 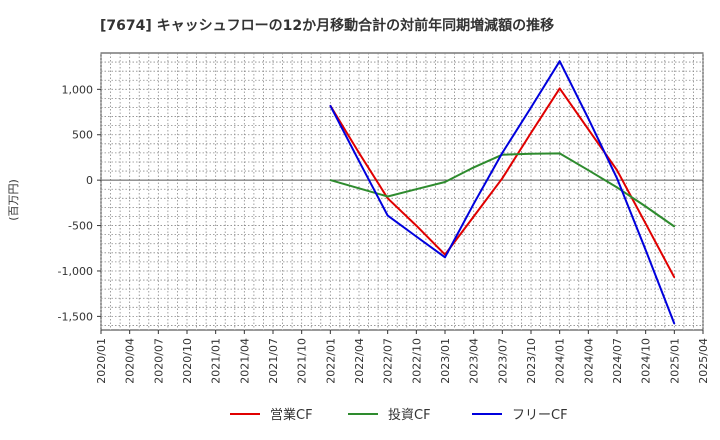 What do you see at coordinates (388, 361) in the screenshot?
I see `x-tick-label: 2022/07` at bounding box center [388, 361].